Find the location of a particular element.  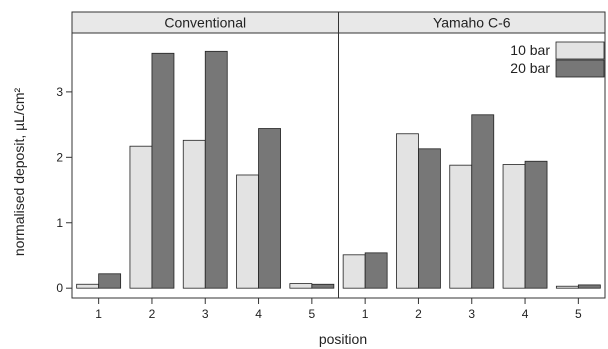

panel-title: Conventional is located at coordinates (205, 23).